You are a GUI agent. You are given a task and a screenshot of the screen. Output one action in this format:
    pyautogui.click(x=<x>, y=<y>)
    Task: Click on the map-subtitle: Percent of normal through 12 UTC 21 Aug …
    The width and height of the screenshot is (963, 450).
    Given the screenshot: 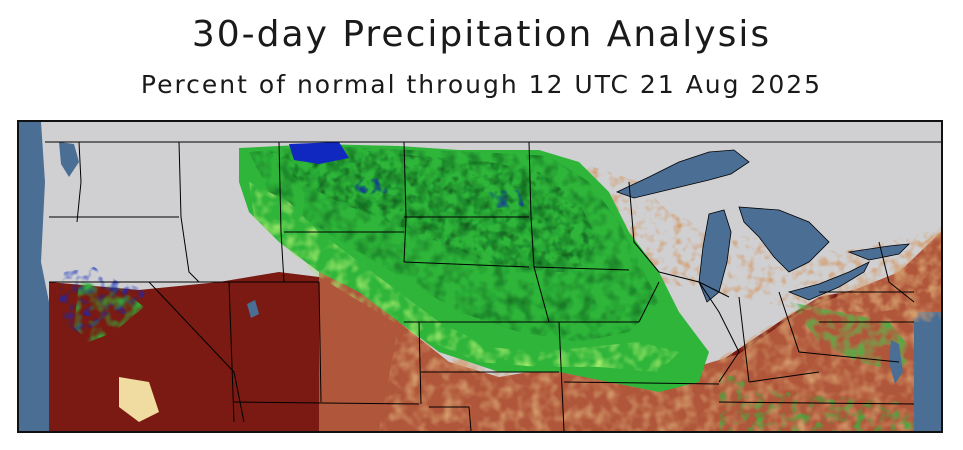 What is the action you would take?
    pyautogui.click(x=481, y=84)
    